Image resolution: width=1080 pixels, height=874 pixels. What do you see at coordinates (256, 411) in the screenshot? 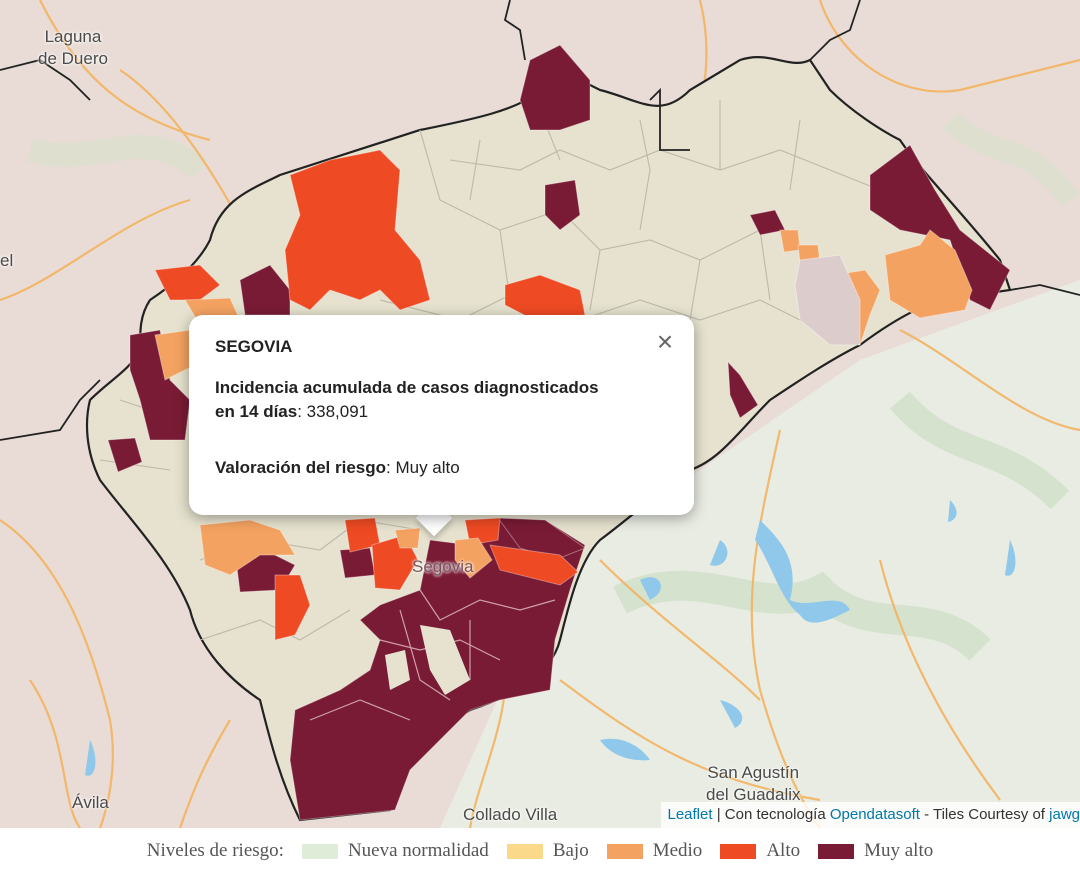
I see `incidence-label-line2: en 14 días` at bounding box center [256, 411].